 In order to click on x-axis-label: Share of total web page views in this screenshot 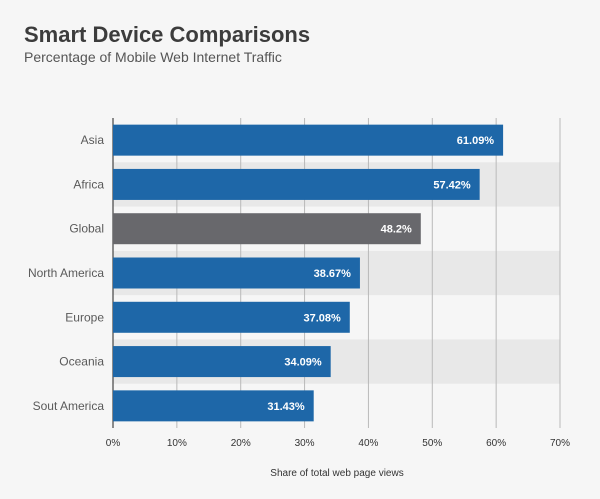, I will do `click(336, 473)`.